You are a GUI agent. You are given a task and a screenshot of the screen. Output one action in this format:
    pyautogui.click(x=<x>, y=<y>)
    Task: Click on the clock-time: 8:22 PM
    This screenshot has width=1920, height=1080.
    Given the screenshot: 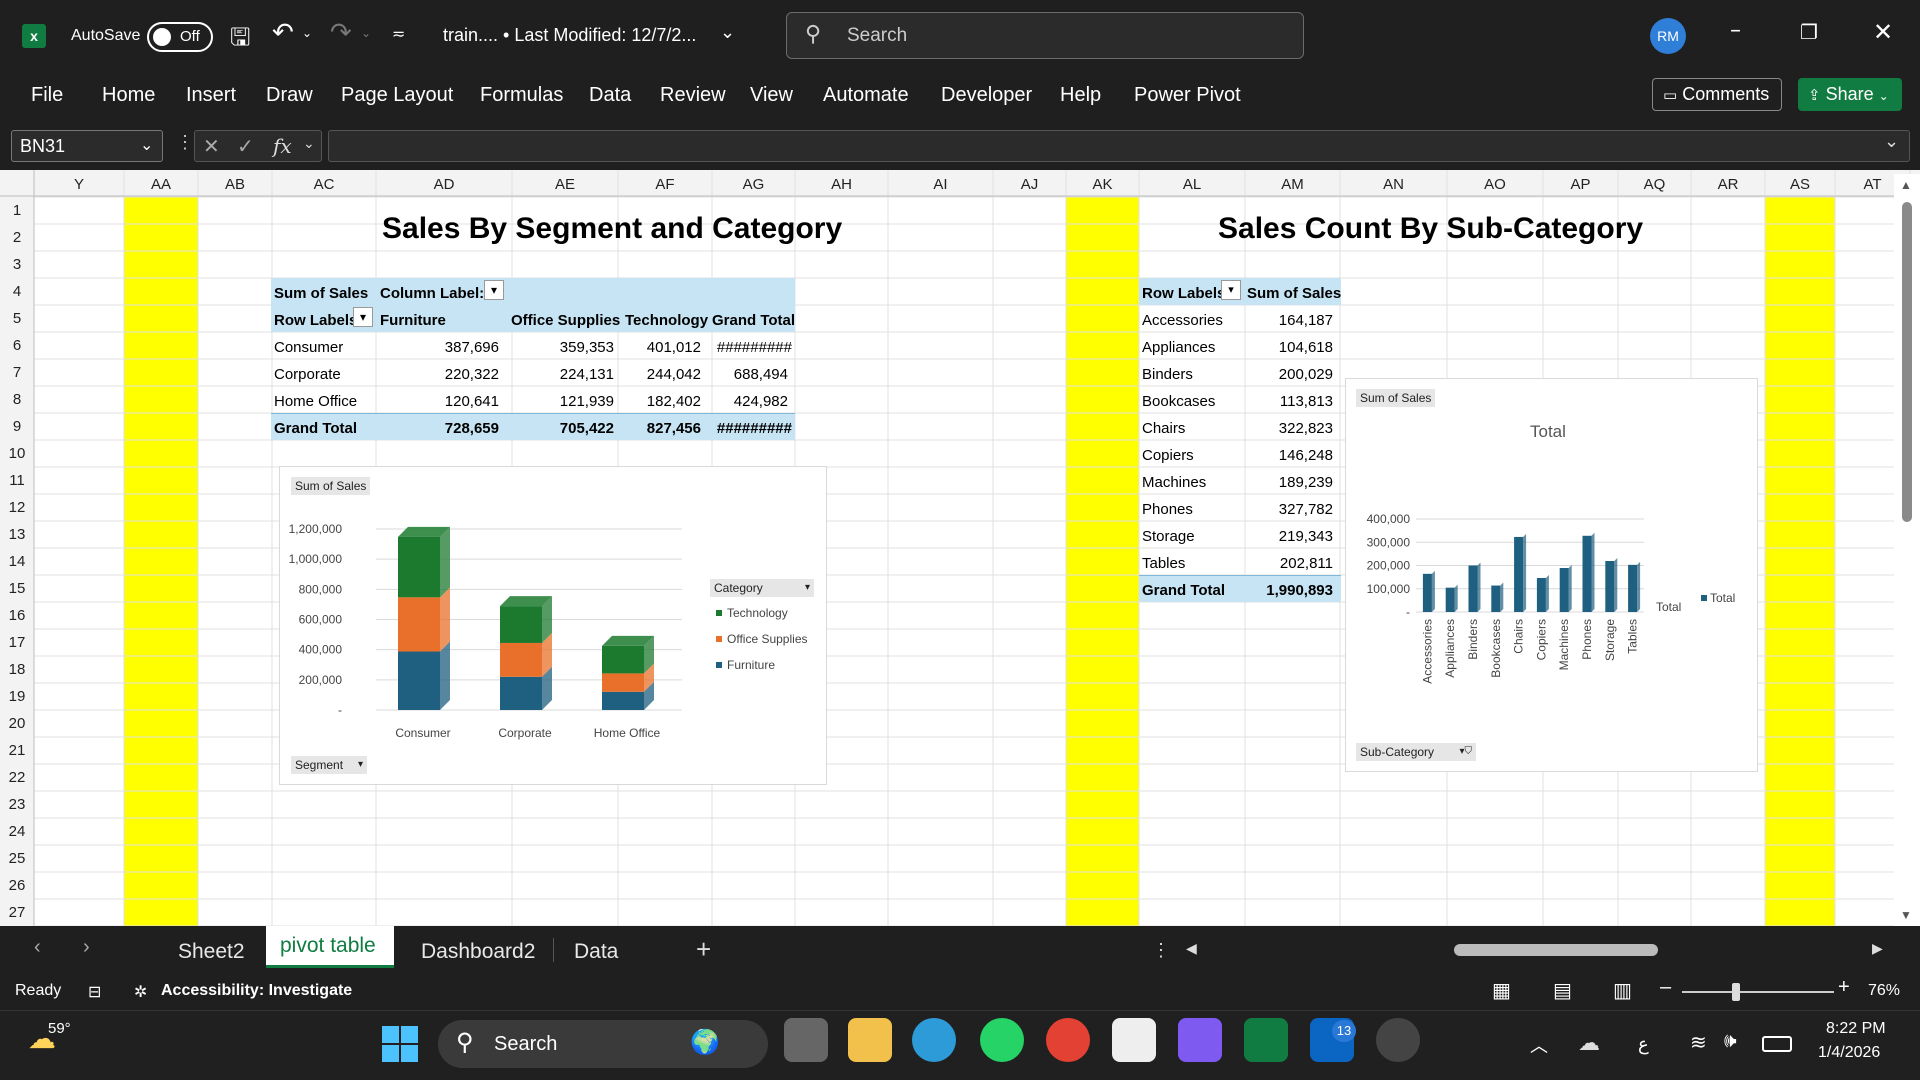 What is the action you would take?
    pyautogui.click(x=1856, y=1028)
    